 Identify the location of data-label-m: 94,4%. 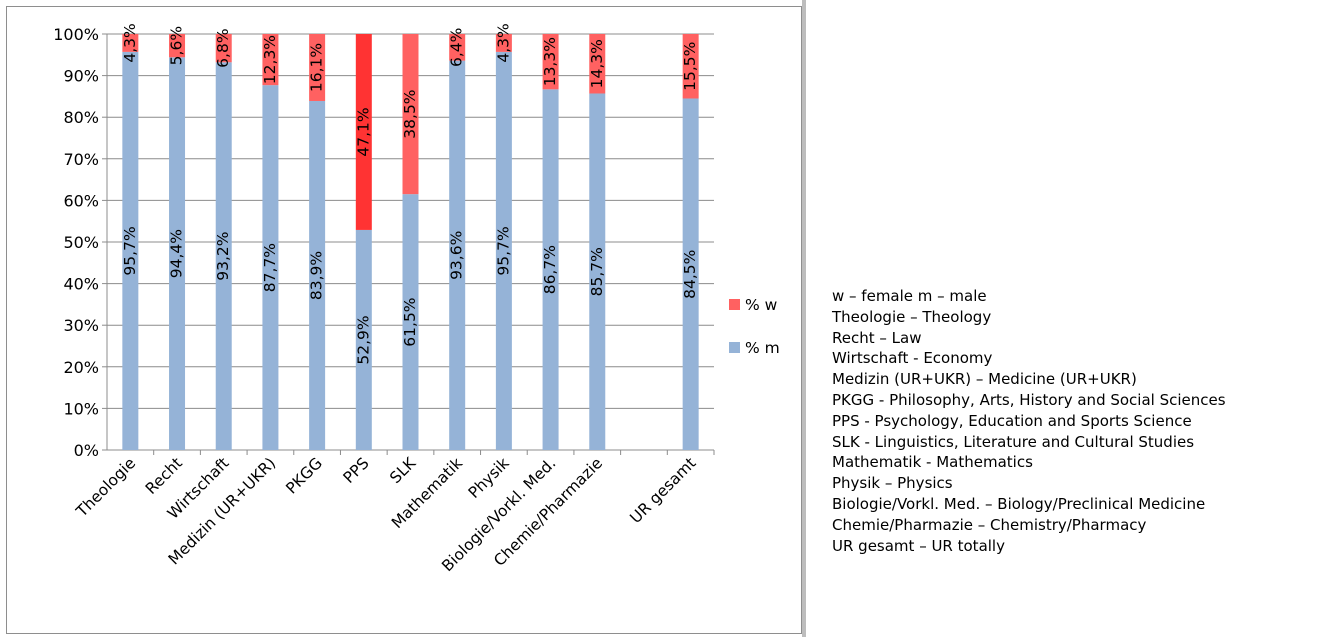
(177, 253).